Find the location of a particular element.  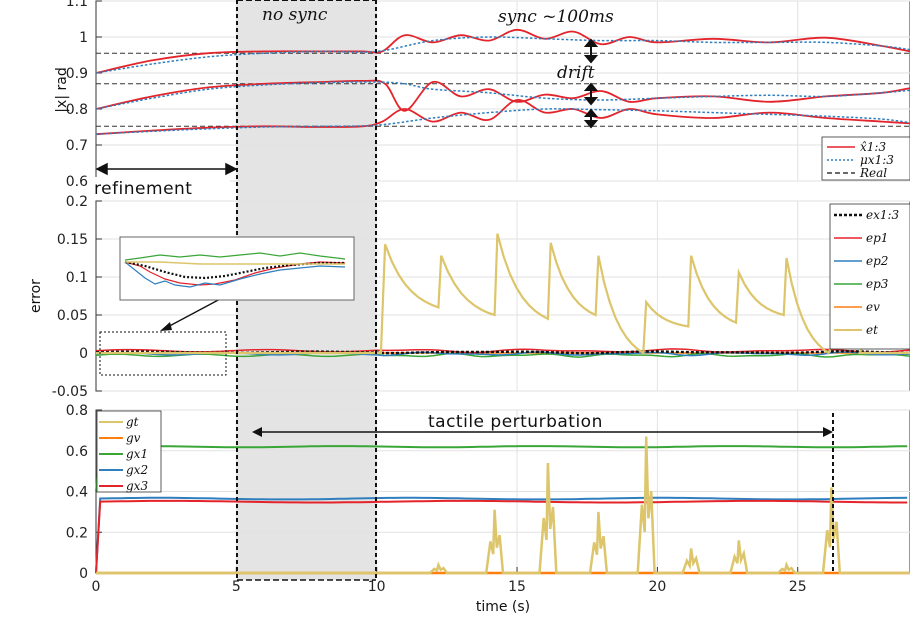

legend-ep2: ep2 is located at coordinates (877, 261).